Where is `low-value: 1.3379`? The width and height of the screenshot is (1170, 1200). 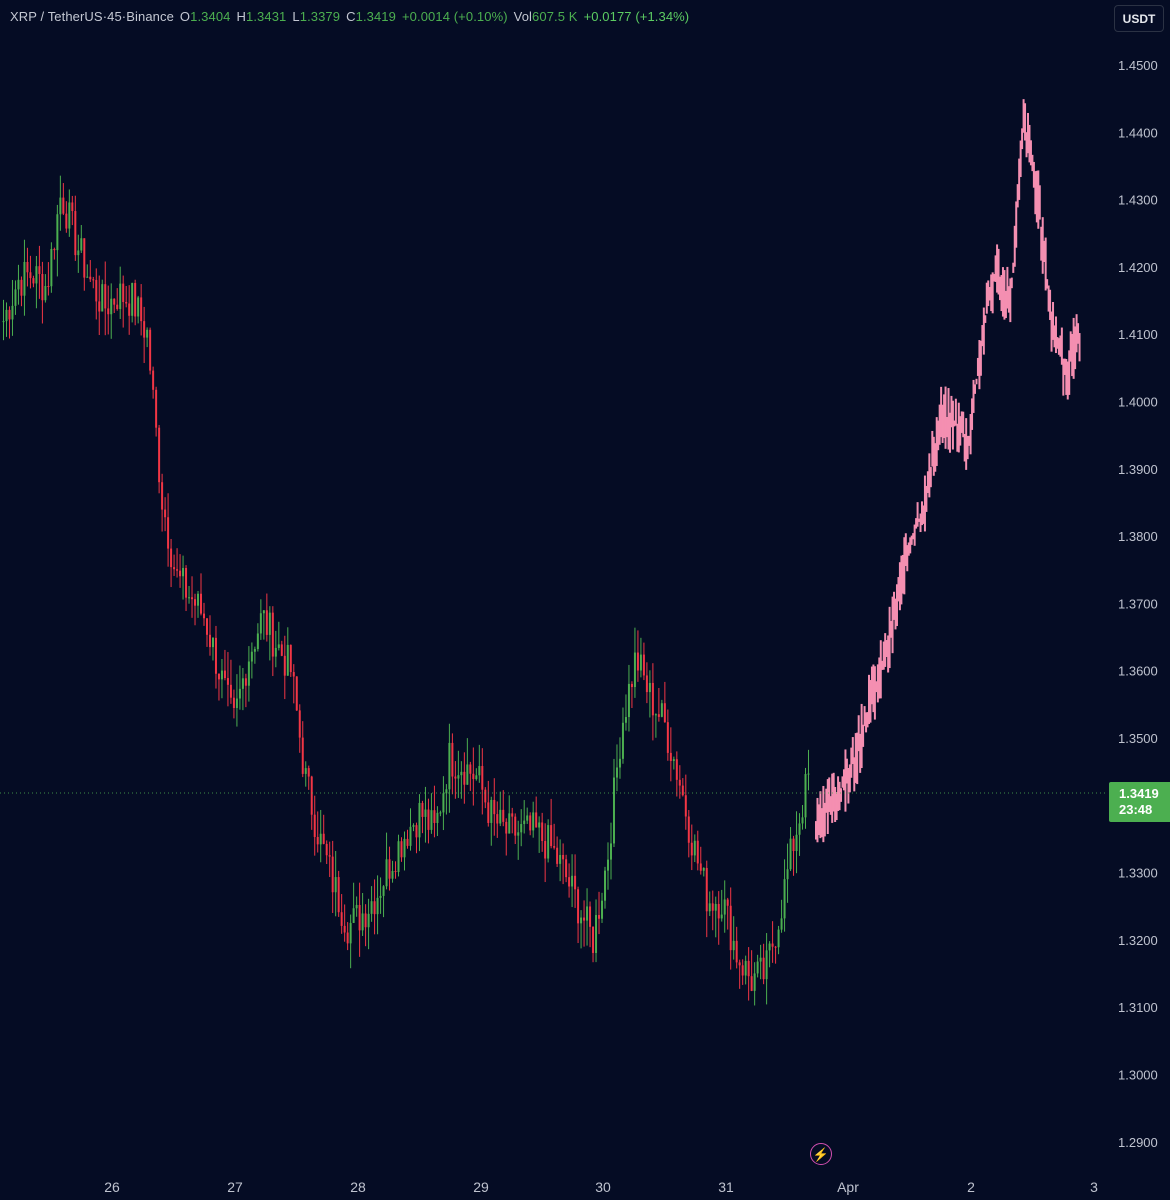 low-value: 1.3379 is located at coordinates (320, 16).